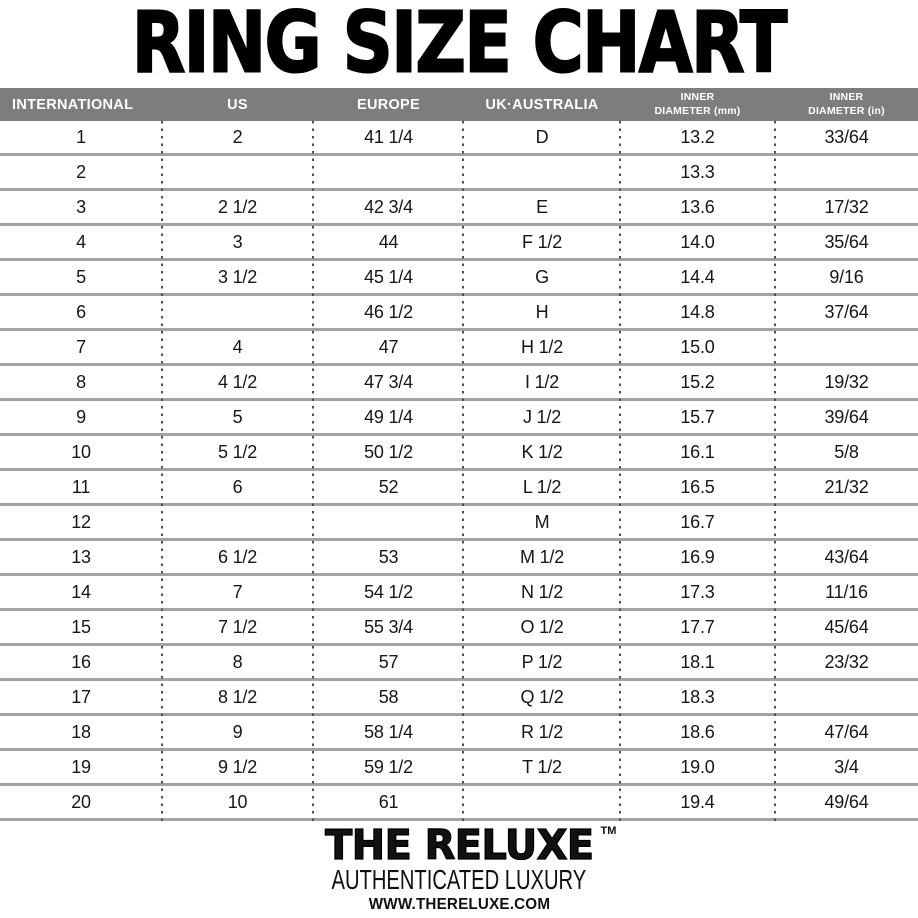 The width and height of the screenshot is (918, 918). I want to click on table-cell: 43/64, so click(846, 556).